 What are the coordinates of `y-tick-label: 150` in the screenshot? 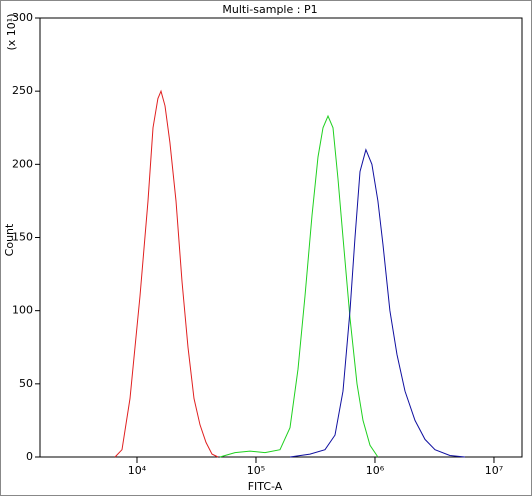 It's located at (22, 237).